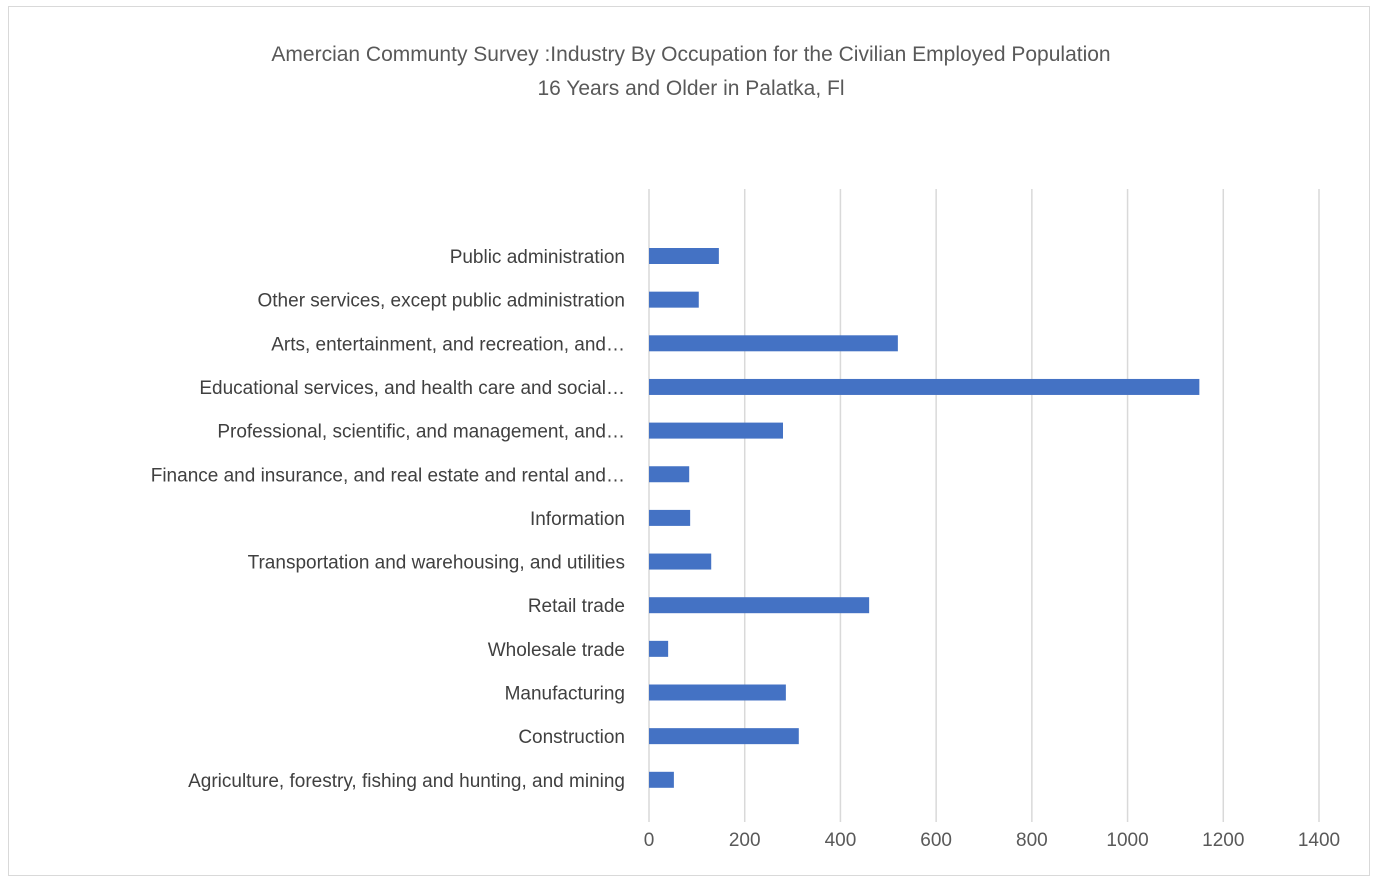  What do you see at coordinates (1032, 840) in the screenshot?
I see `x-tick-label: 800` at bounding box center [1032, 840].